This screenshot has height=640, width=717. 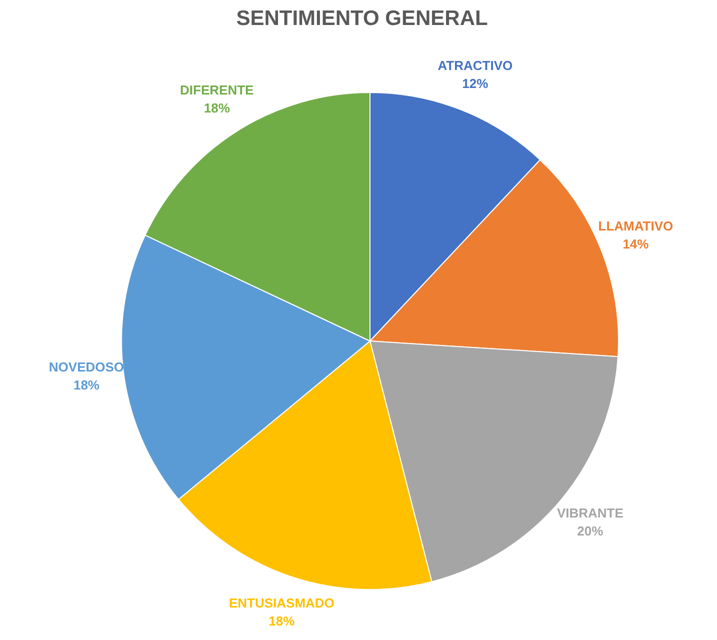 What do you see at coordinates (636, 226) in the screenshot?
I see `slice-label: LLAMATIVO` at bounding box center [636, 226].